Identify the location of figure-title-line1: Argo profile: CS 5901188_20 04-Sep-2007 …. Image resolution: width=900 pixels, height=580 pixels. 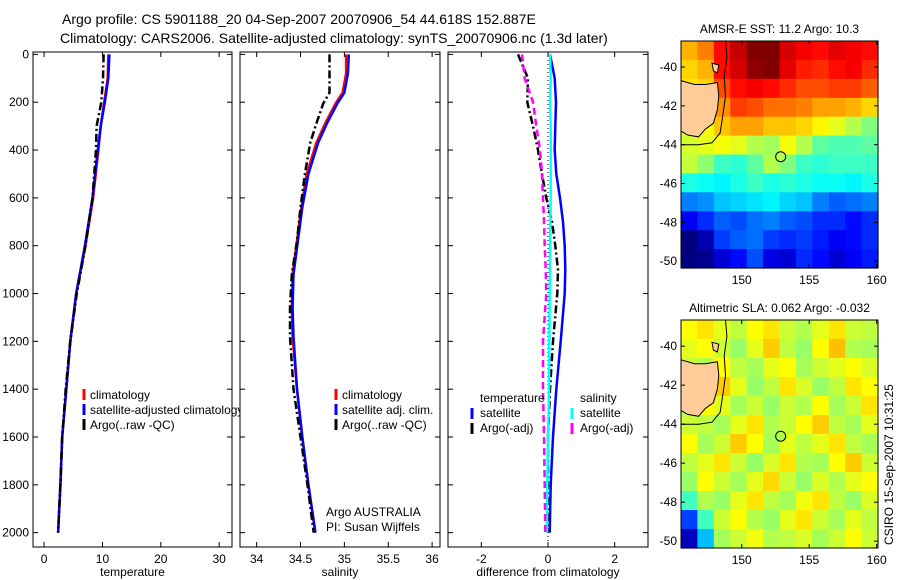
(299, 19).